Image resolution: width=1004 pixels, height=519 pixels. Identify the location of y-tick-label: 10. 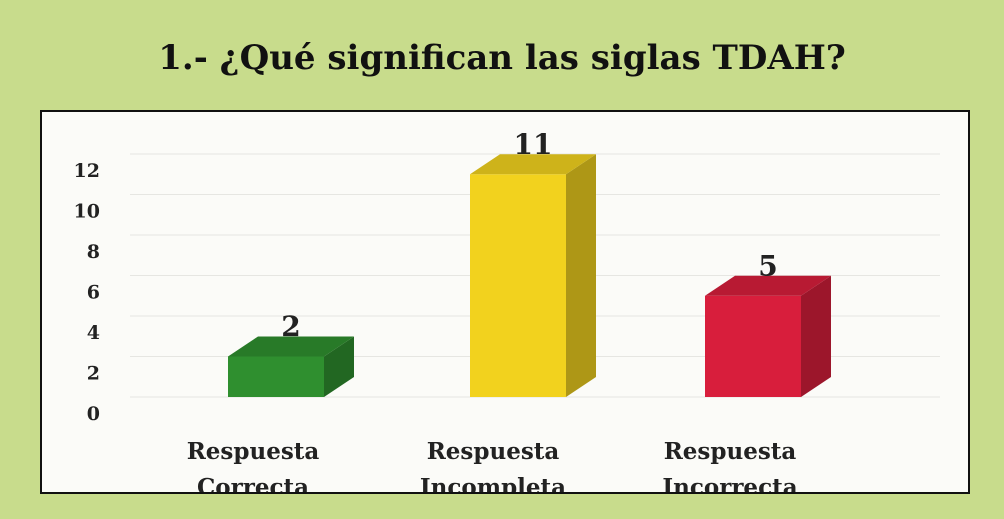
(87, 212).